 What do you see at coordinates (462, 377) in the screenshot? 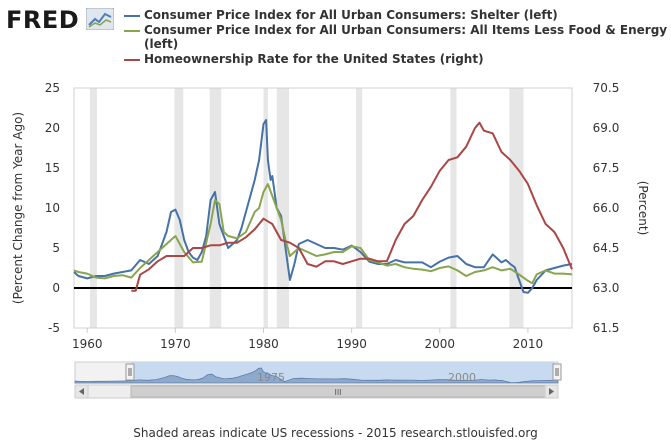
I see `navigator-label-2000: 2000` at bounding box center [462, 377].